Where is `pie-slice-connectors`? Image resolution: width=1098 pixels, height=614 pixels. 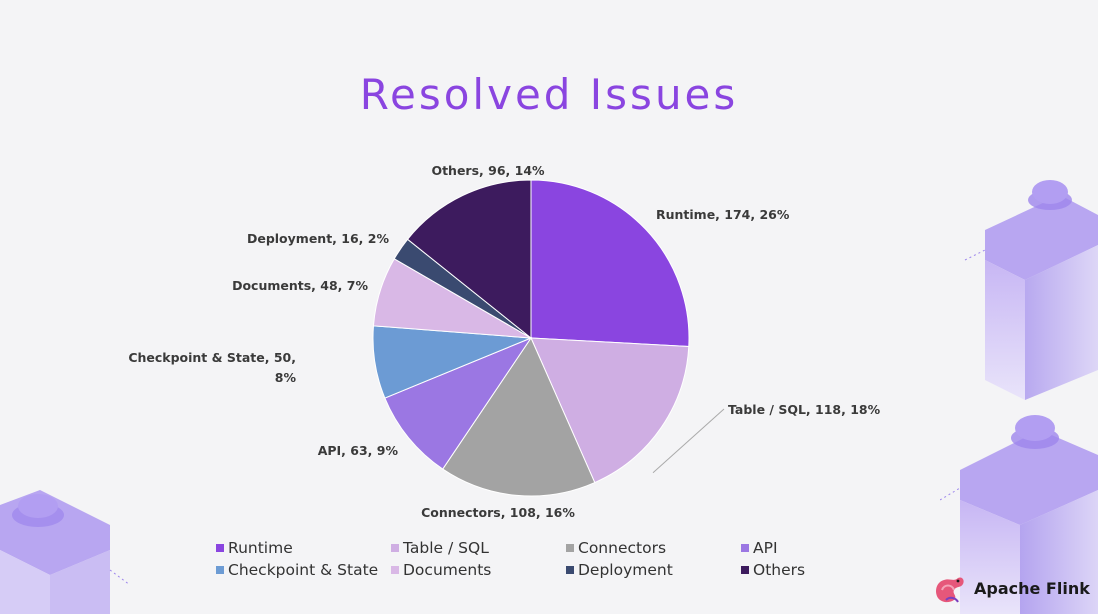 pie-slice-connectors is located at coordinates (519, 416).